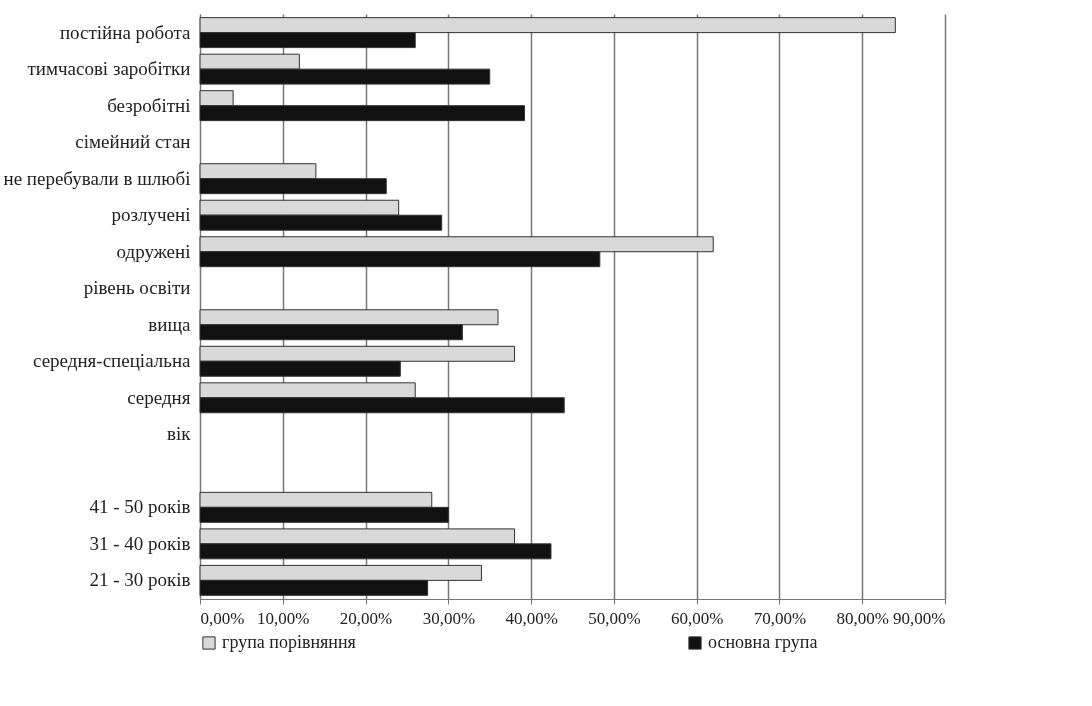 Image resolution: width=1092 pixels, height=706 pixels. What do you see at coordinates (149, 105) in the screenshot?
I see `y-tick-label: безробітні` at bounding box center [149, 105].